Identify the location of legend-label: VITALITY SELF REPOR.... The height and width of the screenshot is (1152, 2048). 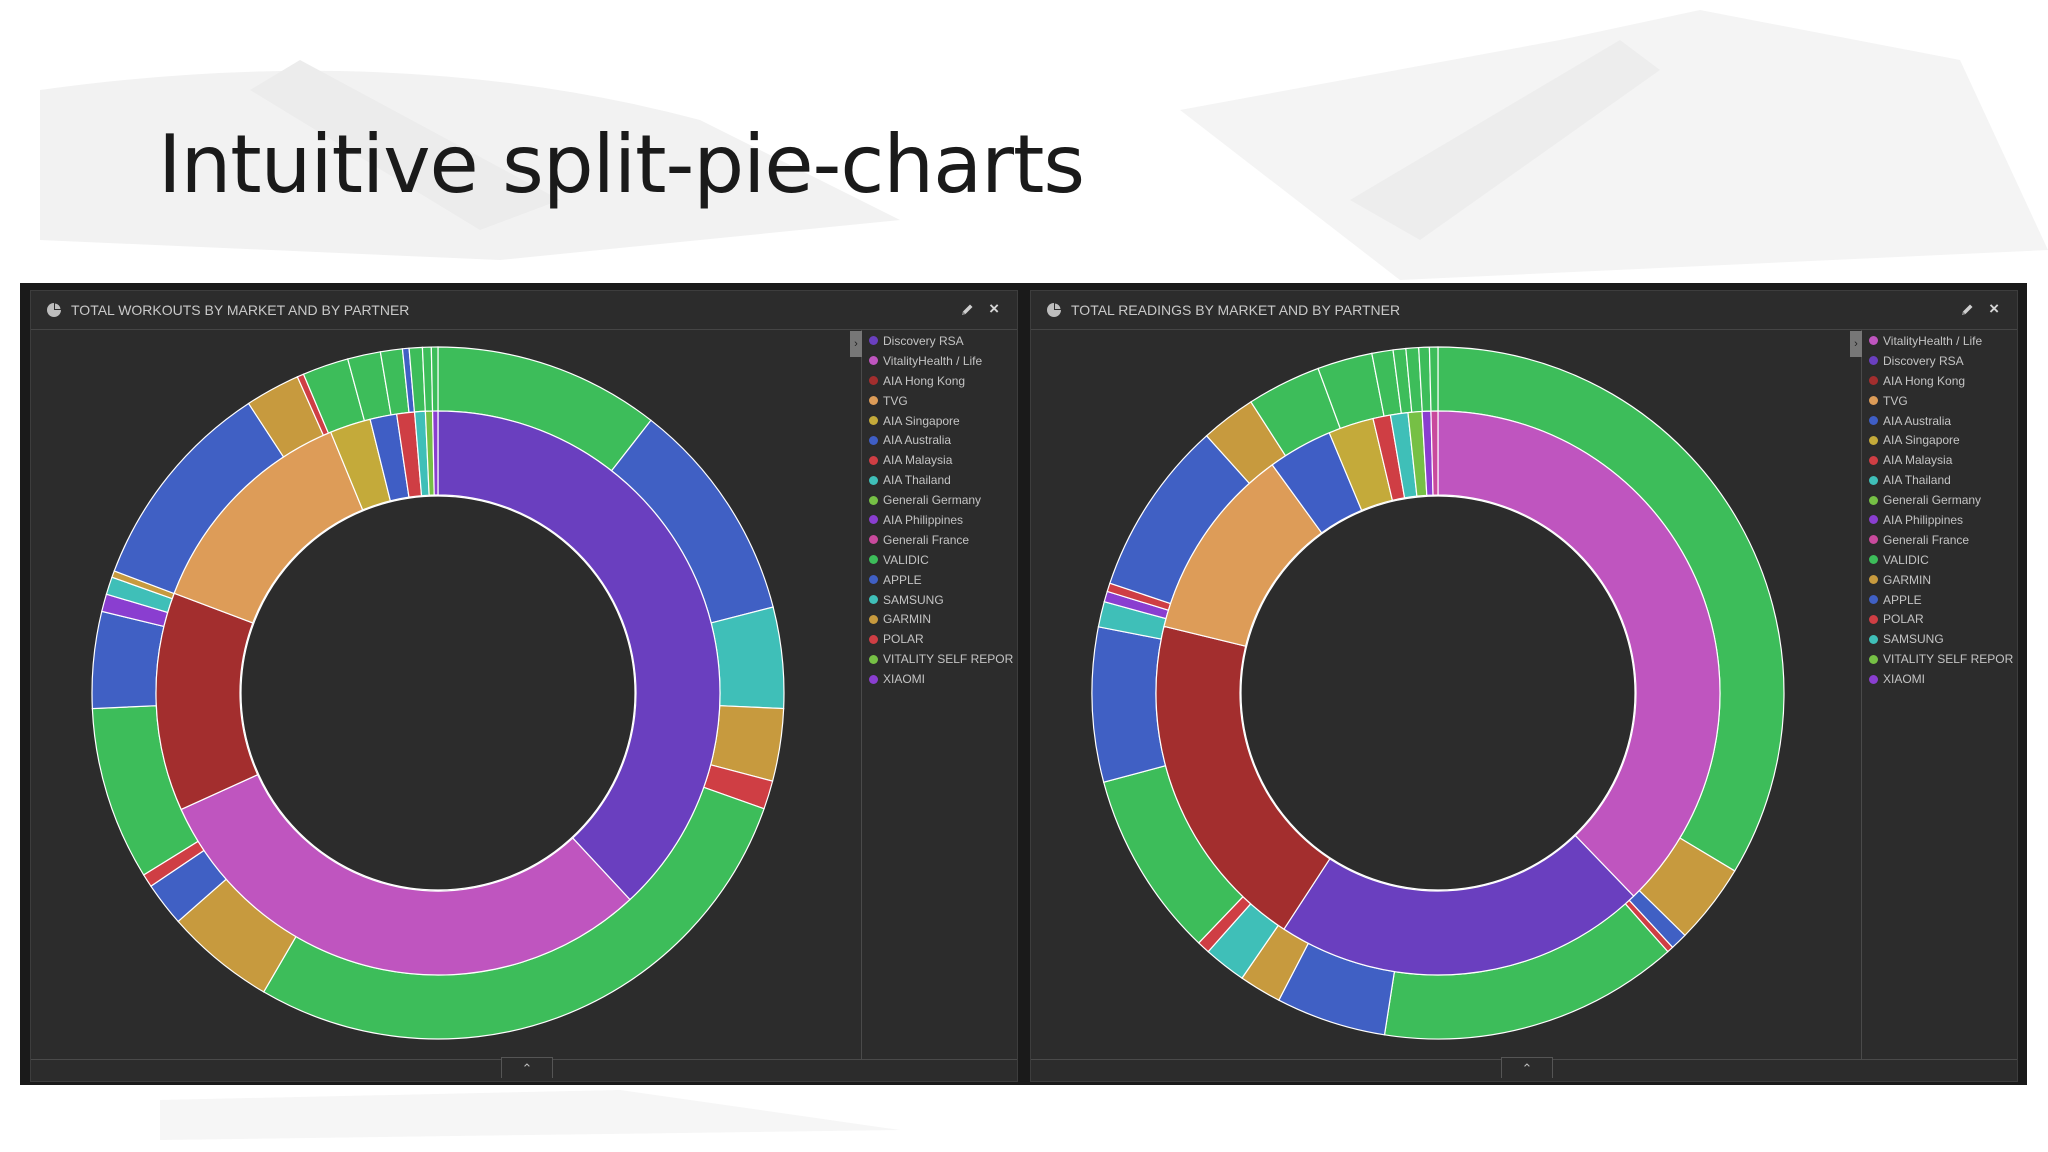
(1948, 659).